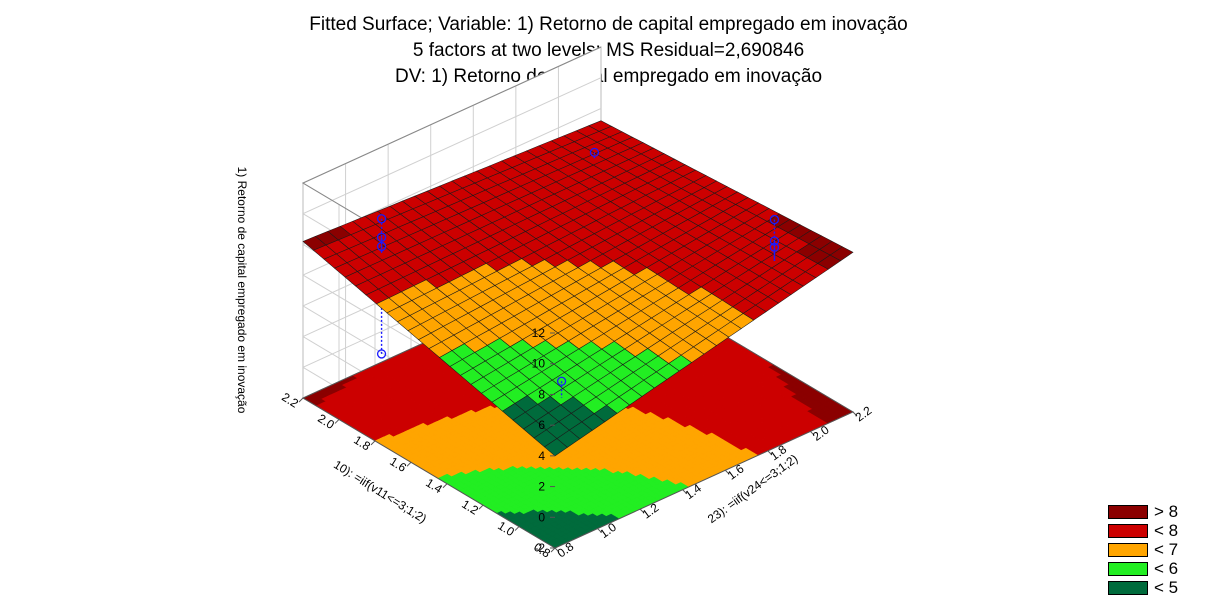  I want to click on z-tick-label: 12, so click(539, 333).